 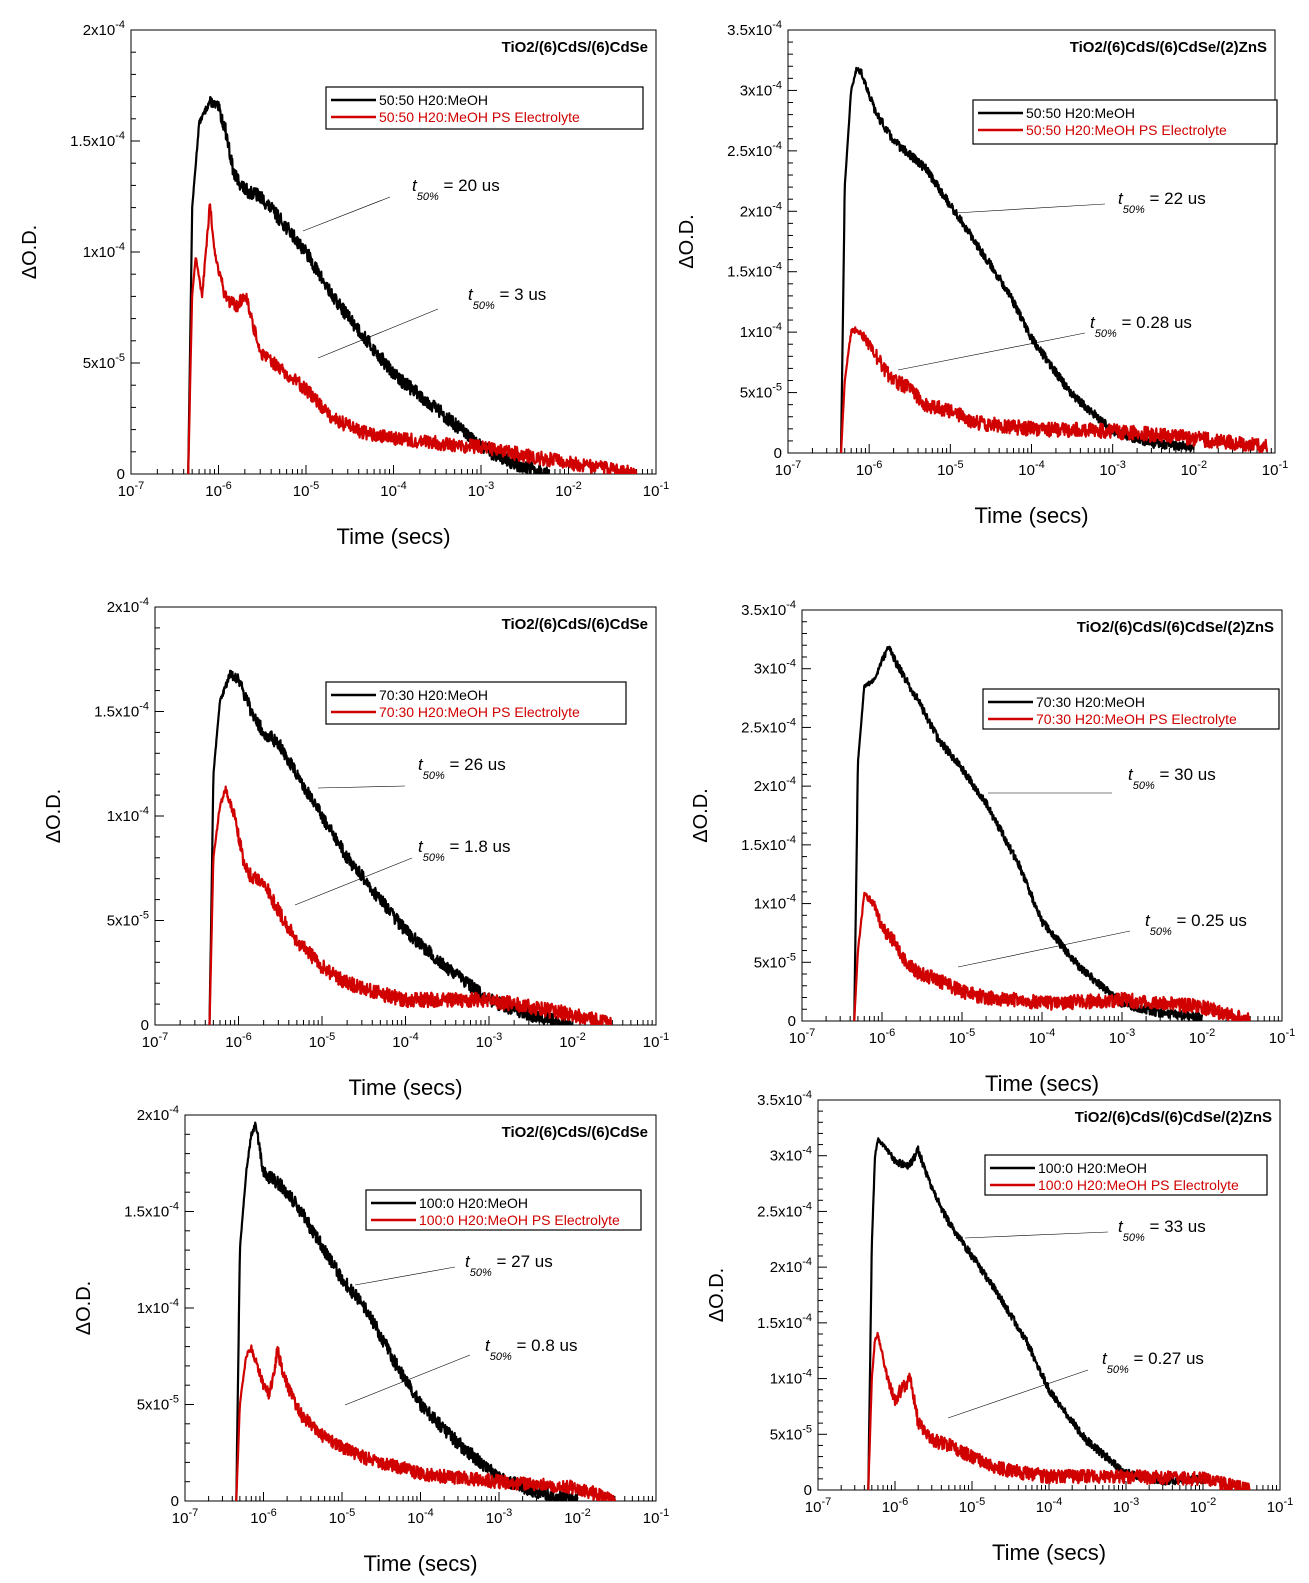 What do you see at coordinates (1090, 702) in the screenshot?
I see `legend-label: 70:30 H20:MeOH` at bounding box center [1090, 702].